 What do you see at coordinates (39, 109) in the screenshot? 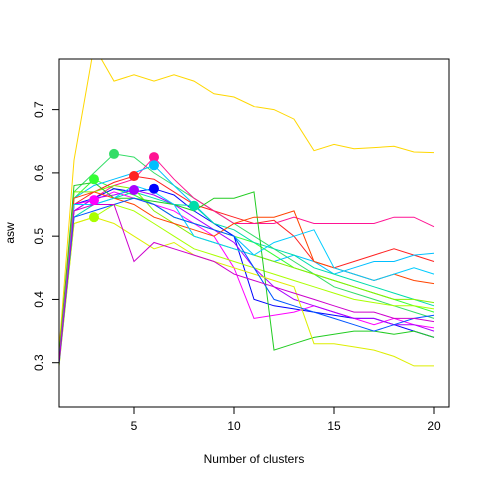
I see `y-tick-label: 0.7` at bounding box center [39, 109].